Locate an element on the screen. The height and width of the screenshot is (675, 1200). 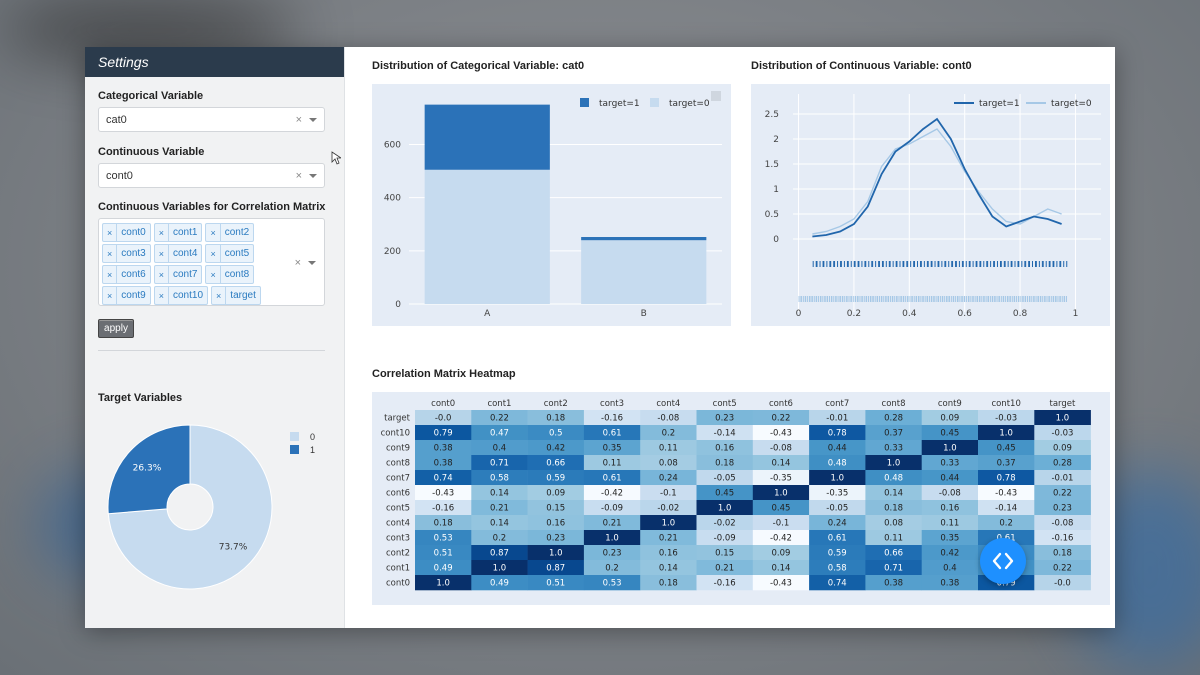
tag-cont0: × cont0 is located at coordinates (126, 232).